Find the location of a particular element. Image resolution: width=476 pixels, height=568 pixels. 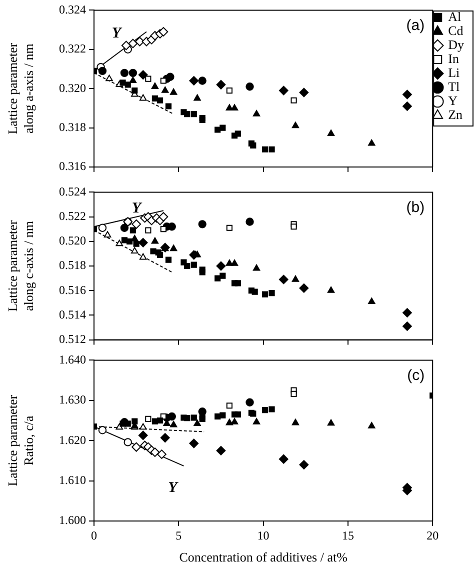

y-tick-label: 0.520 is located at coordinates (72, 241).